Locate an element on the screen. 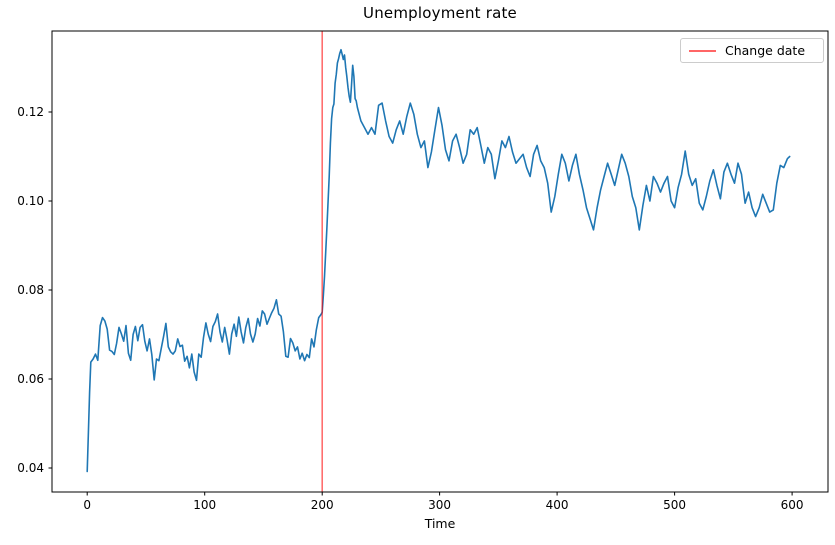 The width and height of the screenshot is (835, 545). legend-red-line-icon is located at coordinates (702, 50).